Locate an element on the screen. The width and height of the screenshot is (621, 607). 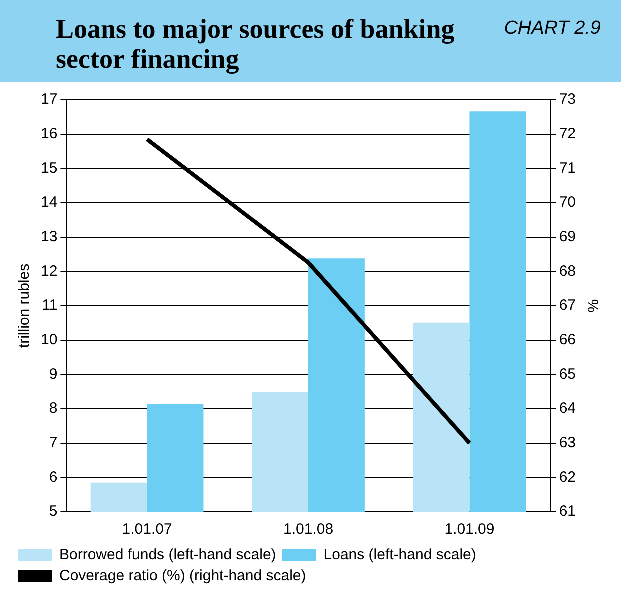
y2-tick-label: 68 is located at coordinates (567, 271).